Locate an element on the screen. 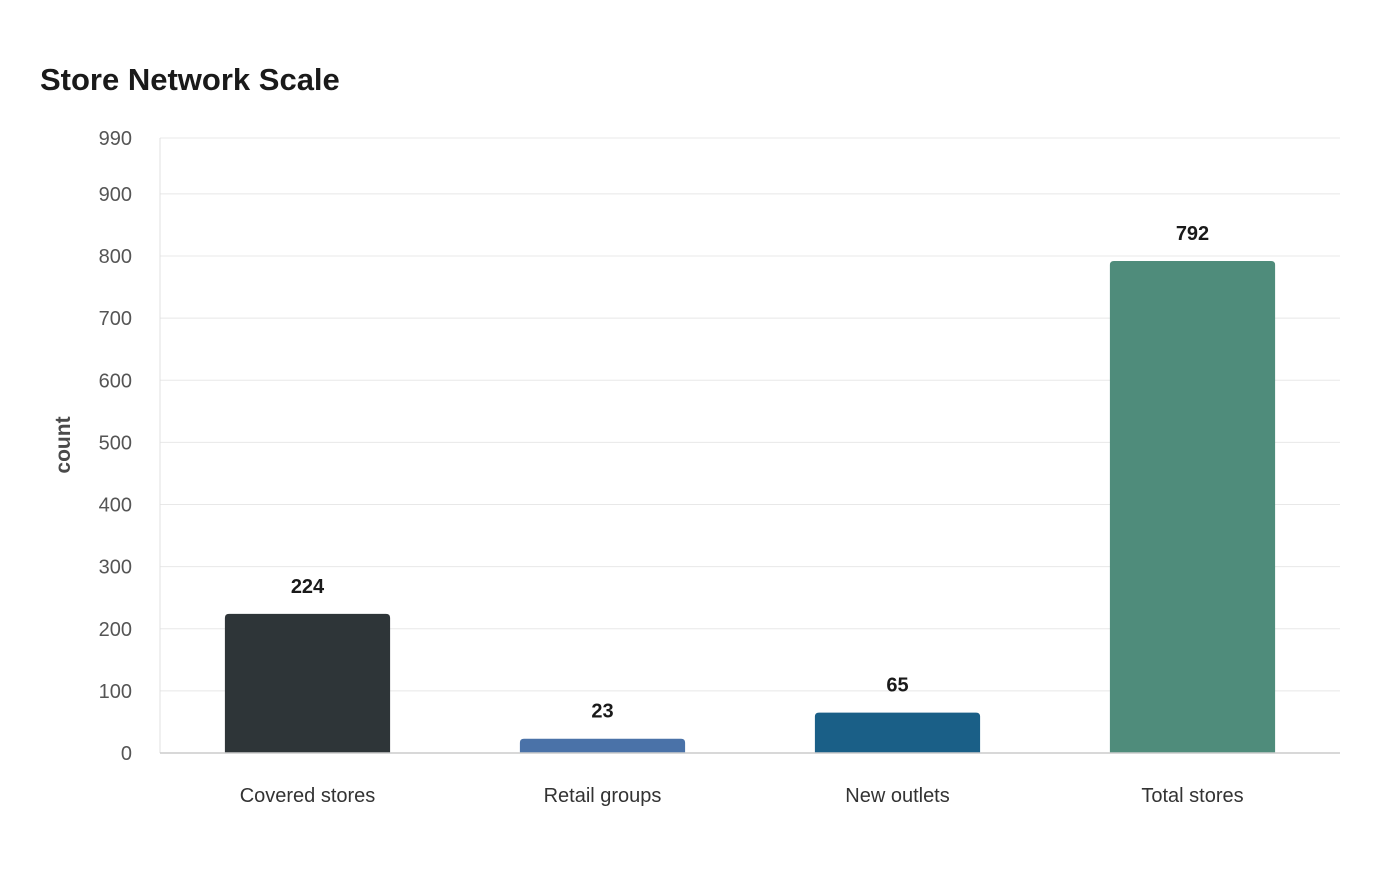 This screenshot has width=1400, height=880. y-tick-label-900: 900 is located at coordinates (115, 195).